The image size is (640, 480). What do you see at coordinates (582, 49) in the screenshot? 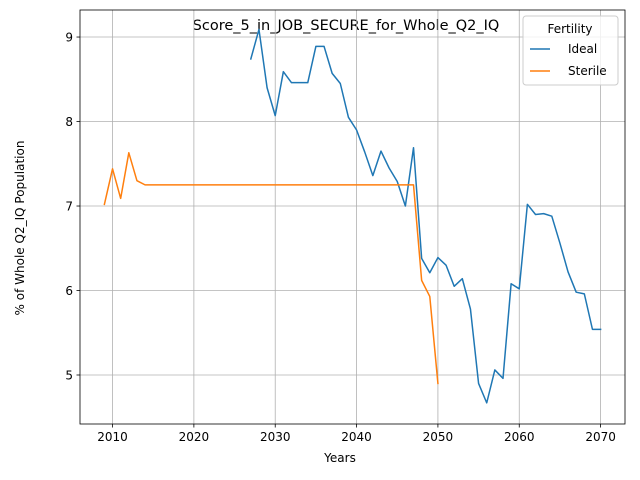
I see `legend-label-ideal: Ideal` at bounding box center [582, 49].